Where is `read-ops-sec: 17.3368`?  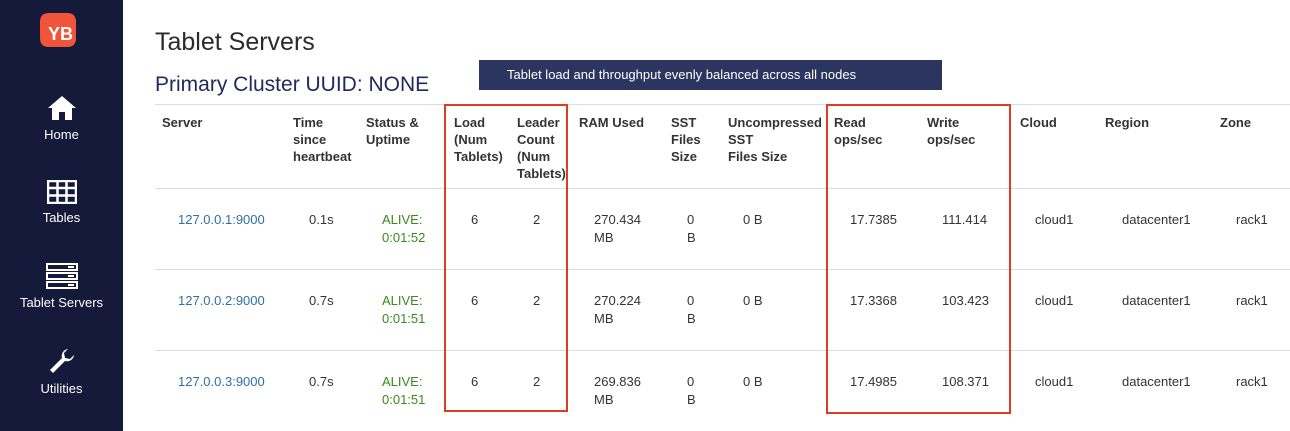
read-ops-sec: 17.3368 is located at coordinates (873, 300).